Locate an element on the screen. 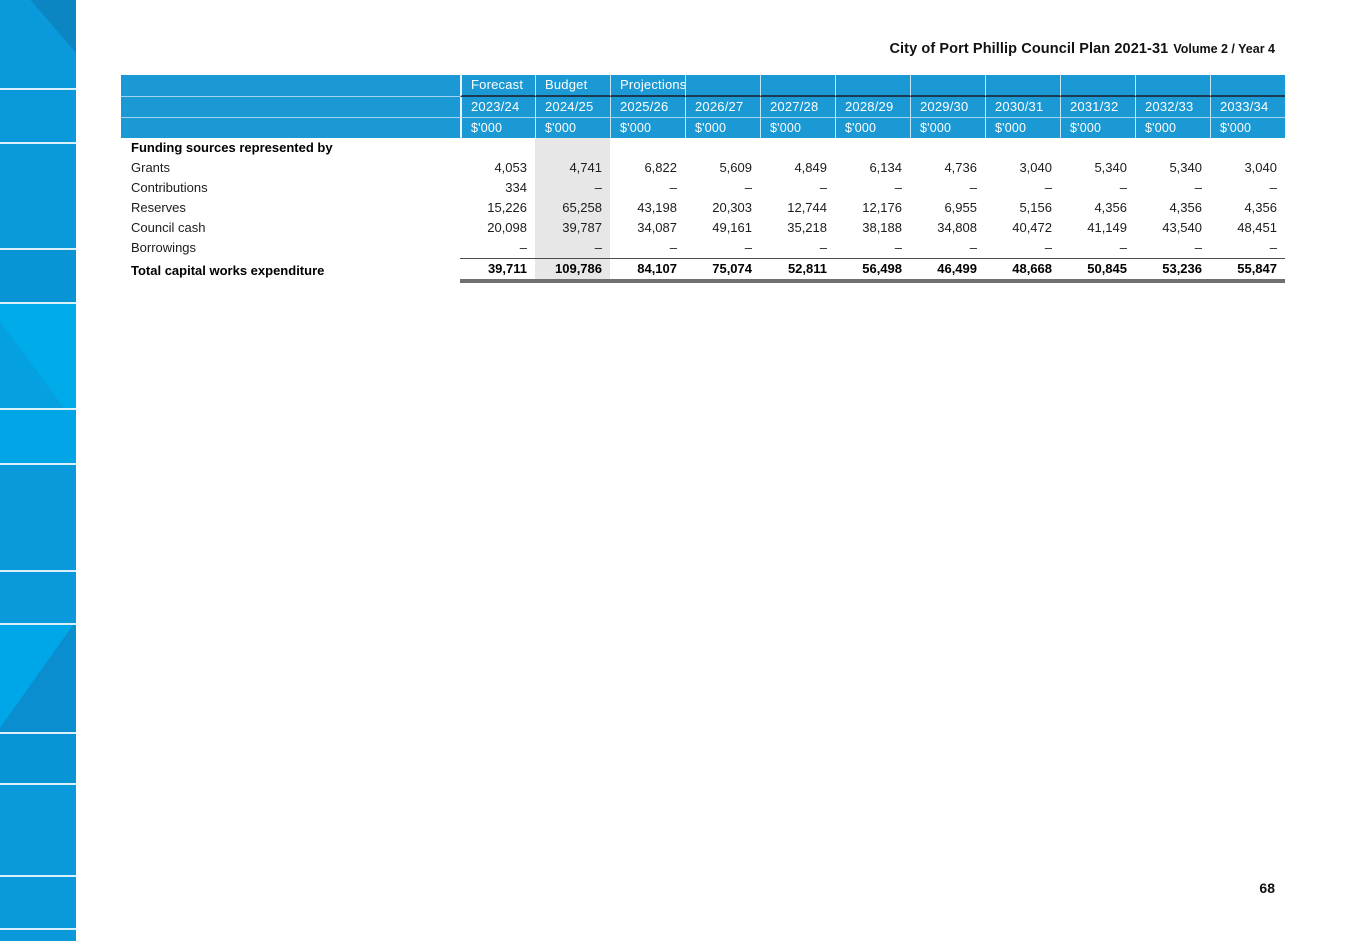 Image resolution: width=1347 pixels, height=941 pixels. row-label: Contributions is located at coordinates (169, 187).